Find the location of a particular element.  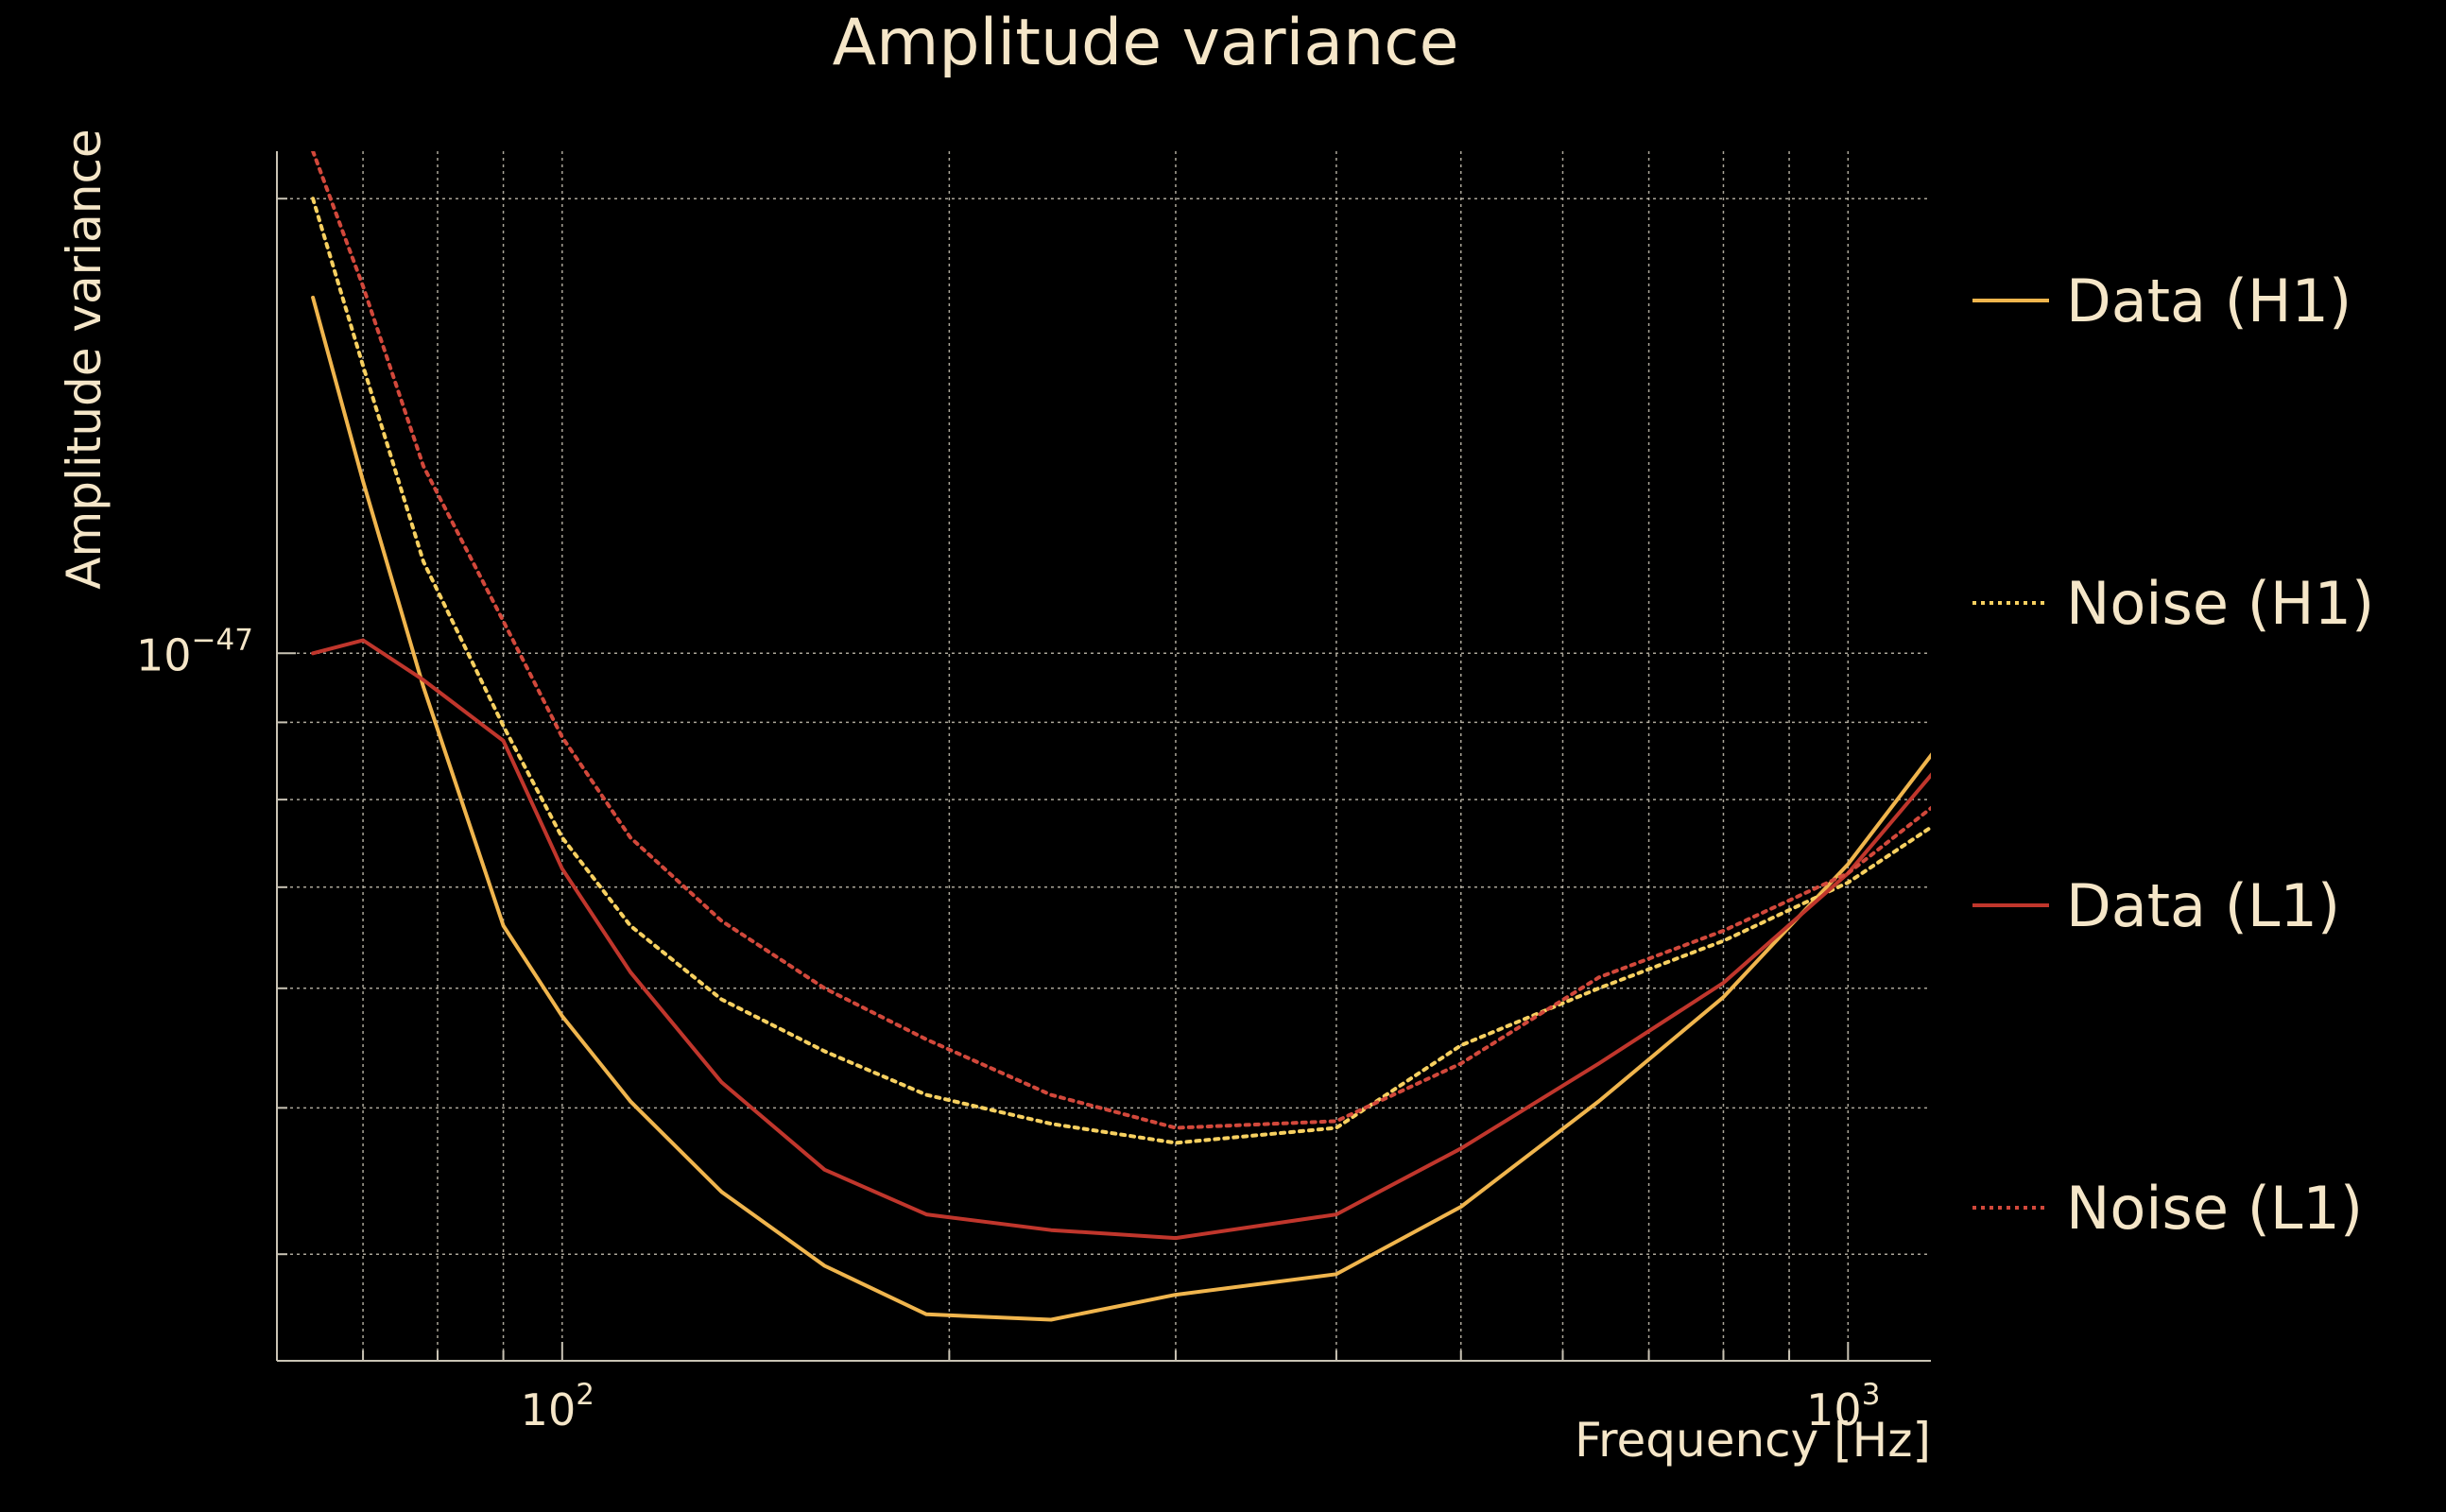

y-tick-label: 10−47 is located at coordinates (195, 651).